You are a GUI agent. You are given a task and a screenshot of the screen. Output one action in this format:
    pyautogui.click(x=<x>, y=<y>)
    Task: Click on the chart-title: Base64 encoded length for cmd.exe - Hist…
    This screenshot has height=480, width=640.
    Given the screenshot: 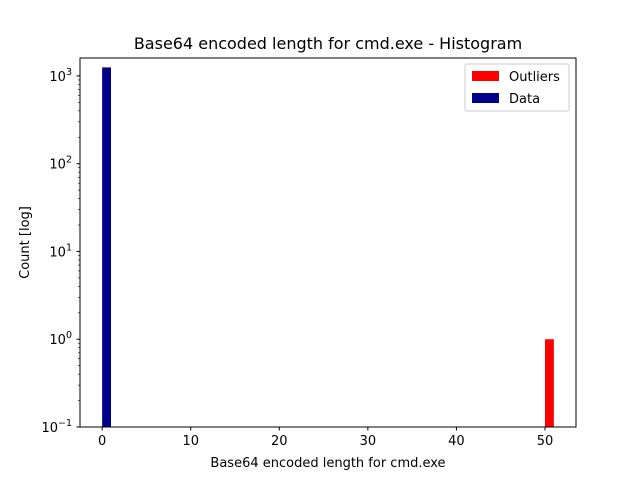 What is the action you would take?
    pyautogui.click(x=328, y=43)
    